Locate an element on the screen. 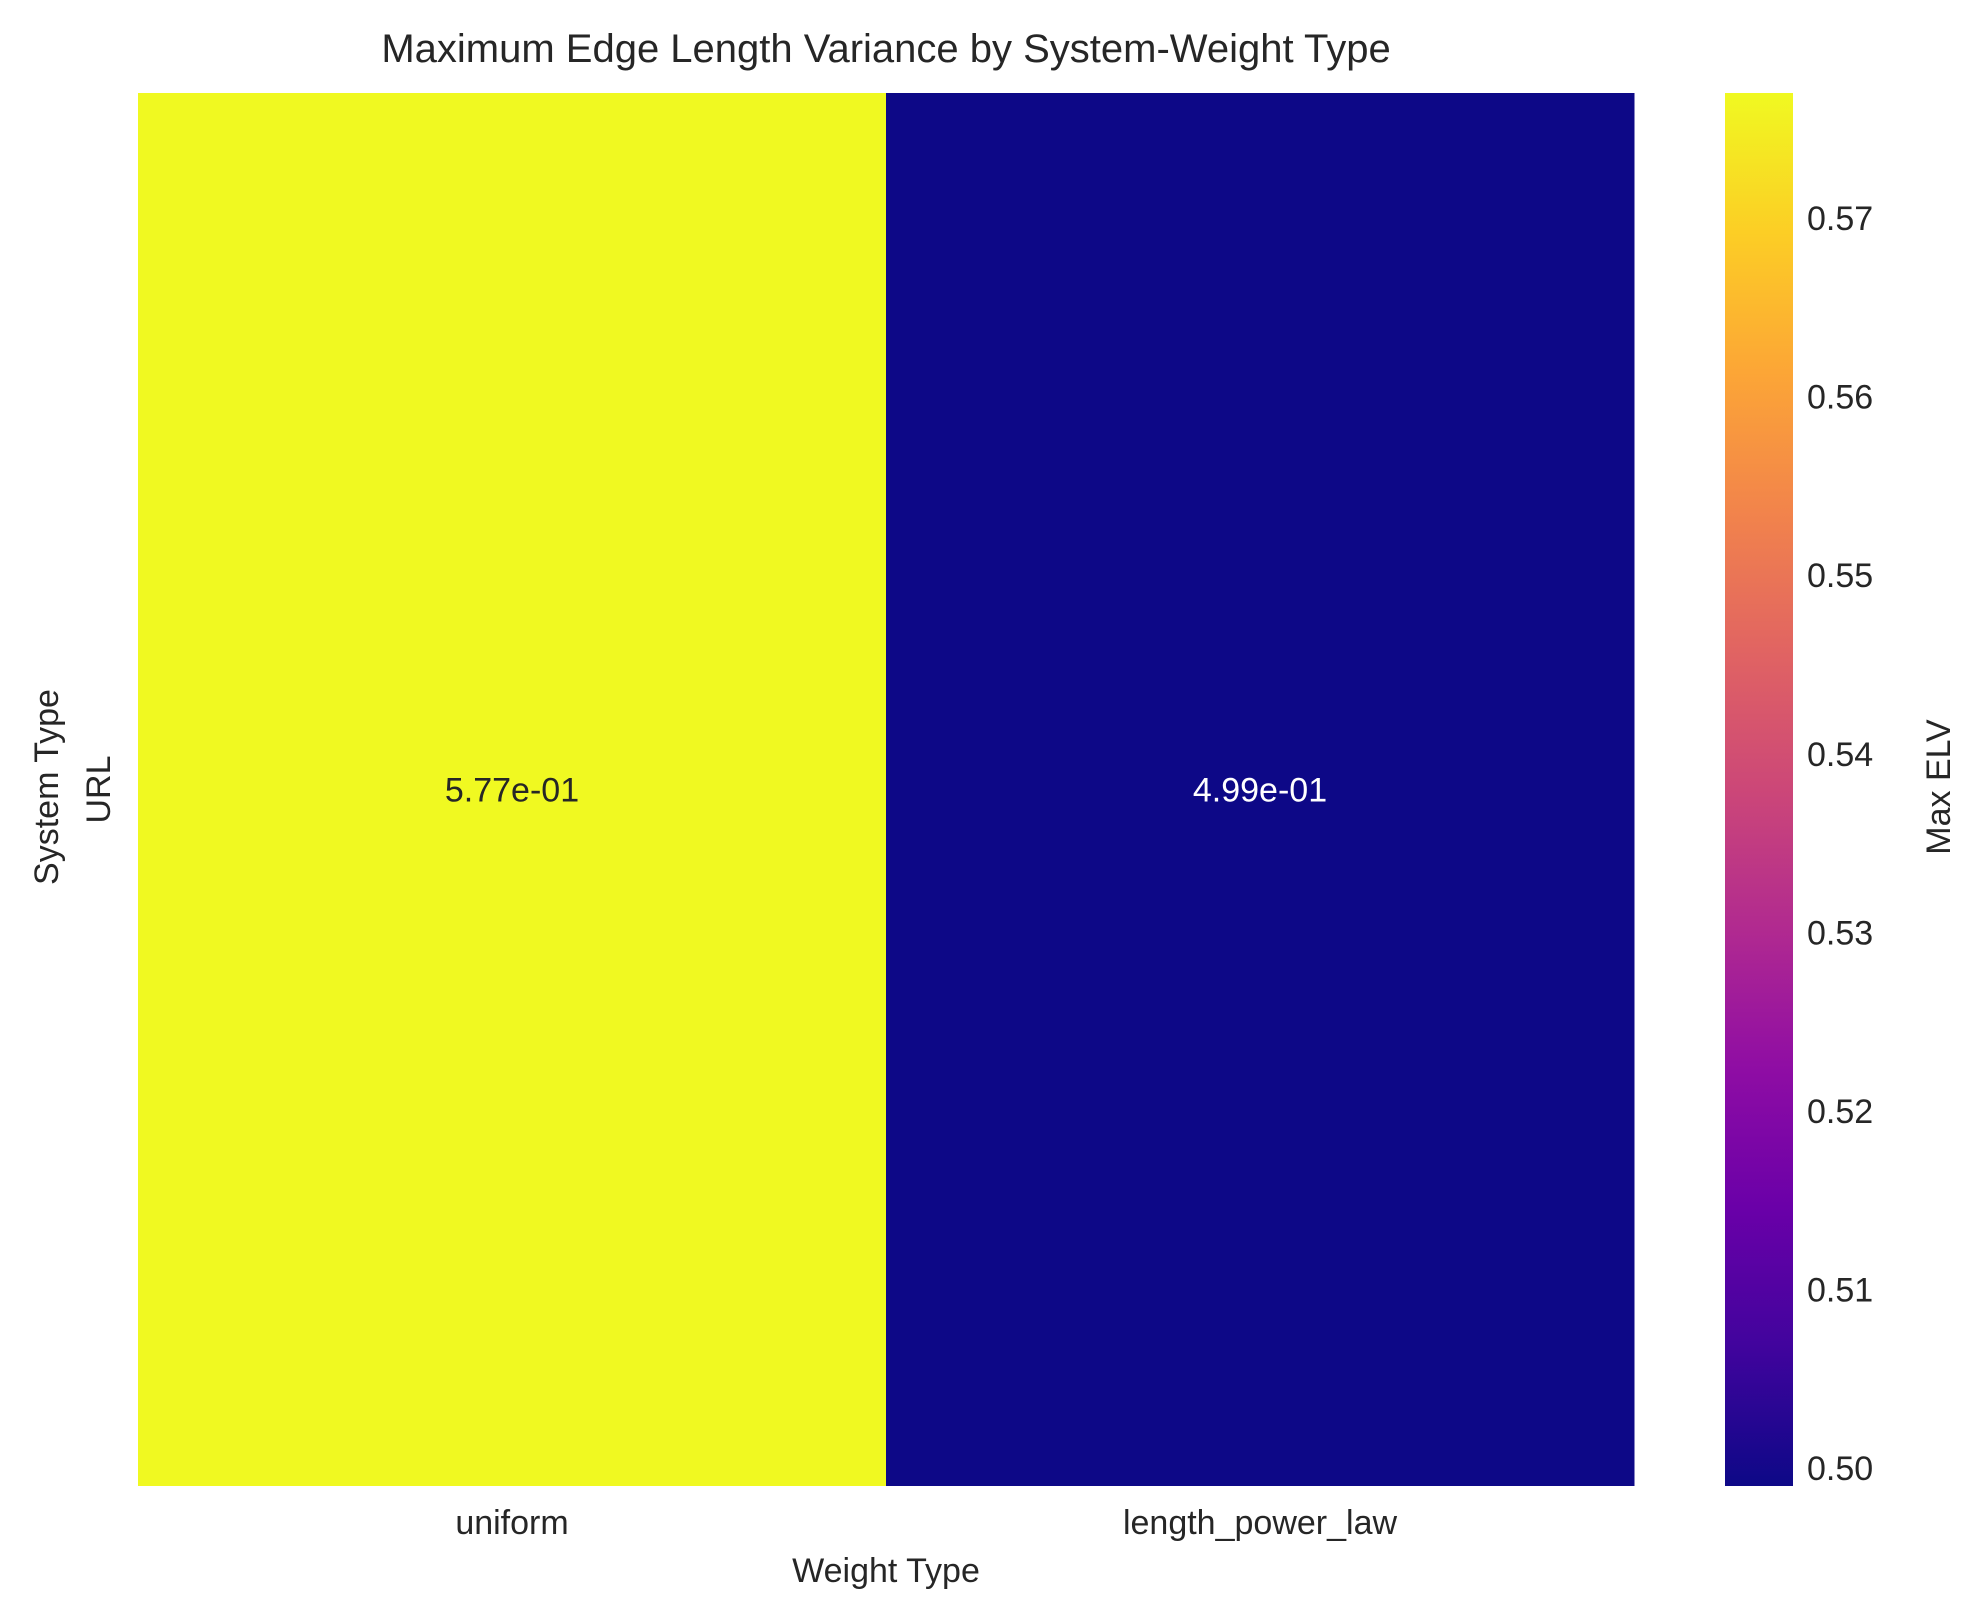  colorbar-tick-label: 0.54 is located at coordinates (1840, 755).